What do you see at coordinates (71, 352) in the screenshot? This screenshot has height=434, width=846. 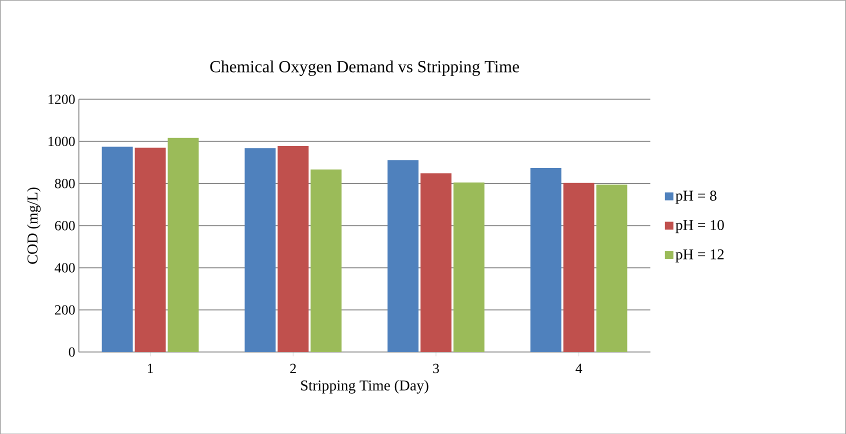 I see `y-tick-label: 0` at bounding box center [71, 352].